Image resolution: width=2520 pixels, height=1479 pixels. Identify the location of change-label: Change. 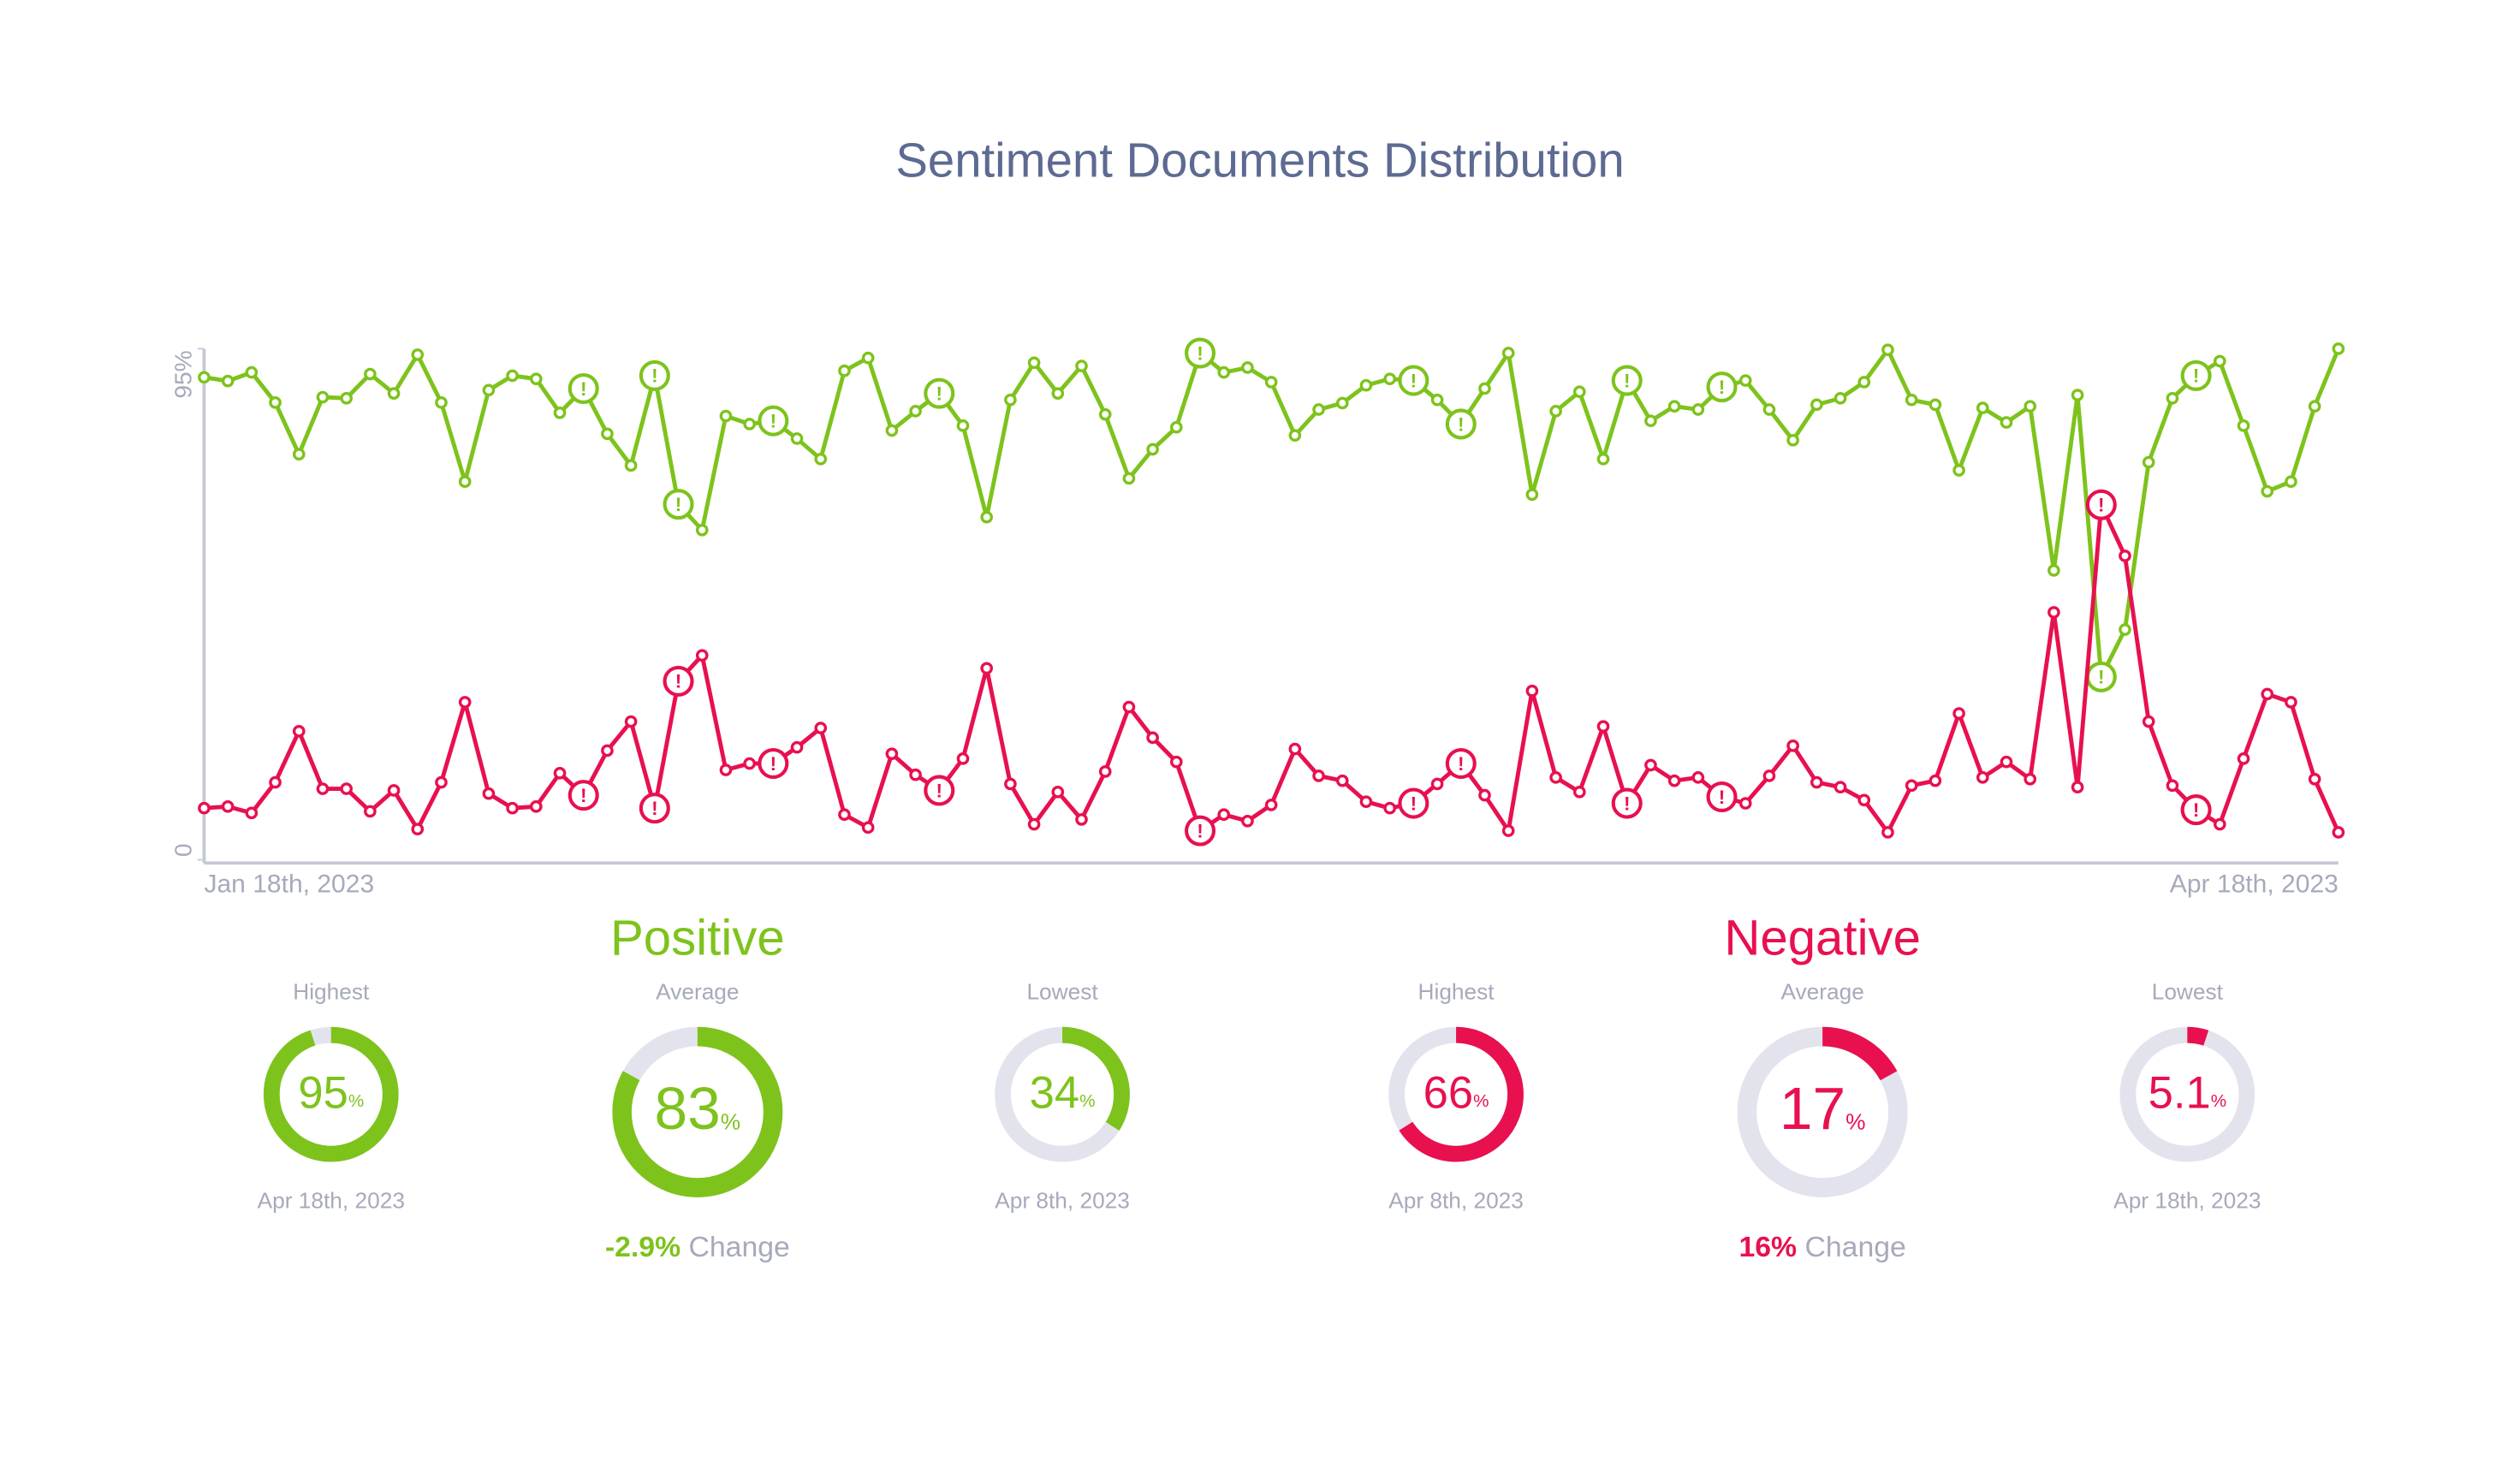
(1854, 1247).